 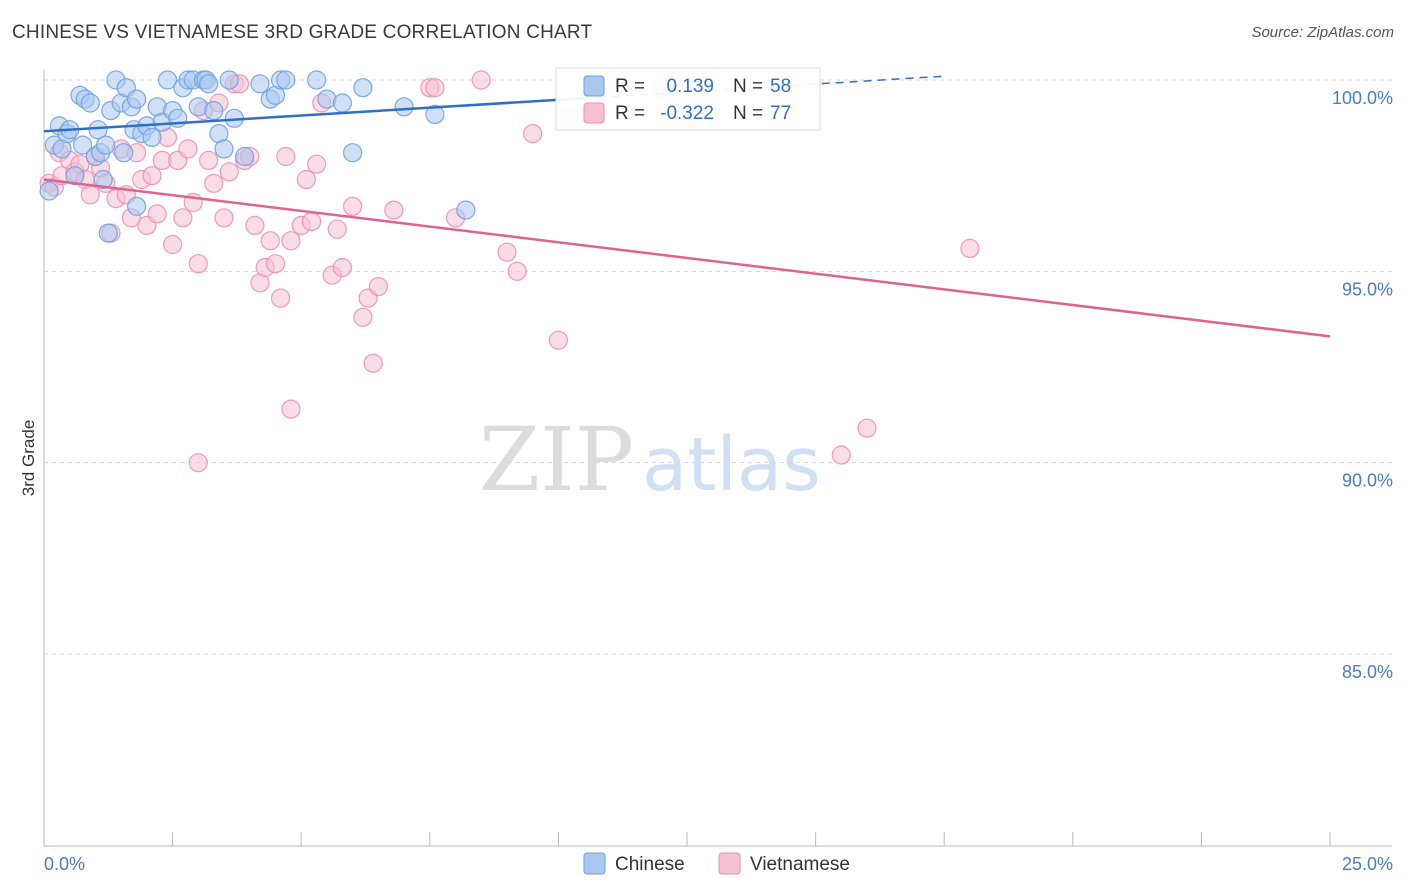 I want to click on y-tick-label-90: 90.0%, so click(x=1367, y=481).